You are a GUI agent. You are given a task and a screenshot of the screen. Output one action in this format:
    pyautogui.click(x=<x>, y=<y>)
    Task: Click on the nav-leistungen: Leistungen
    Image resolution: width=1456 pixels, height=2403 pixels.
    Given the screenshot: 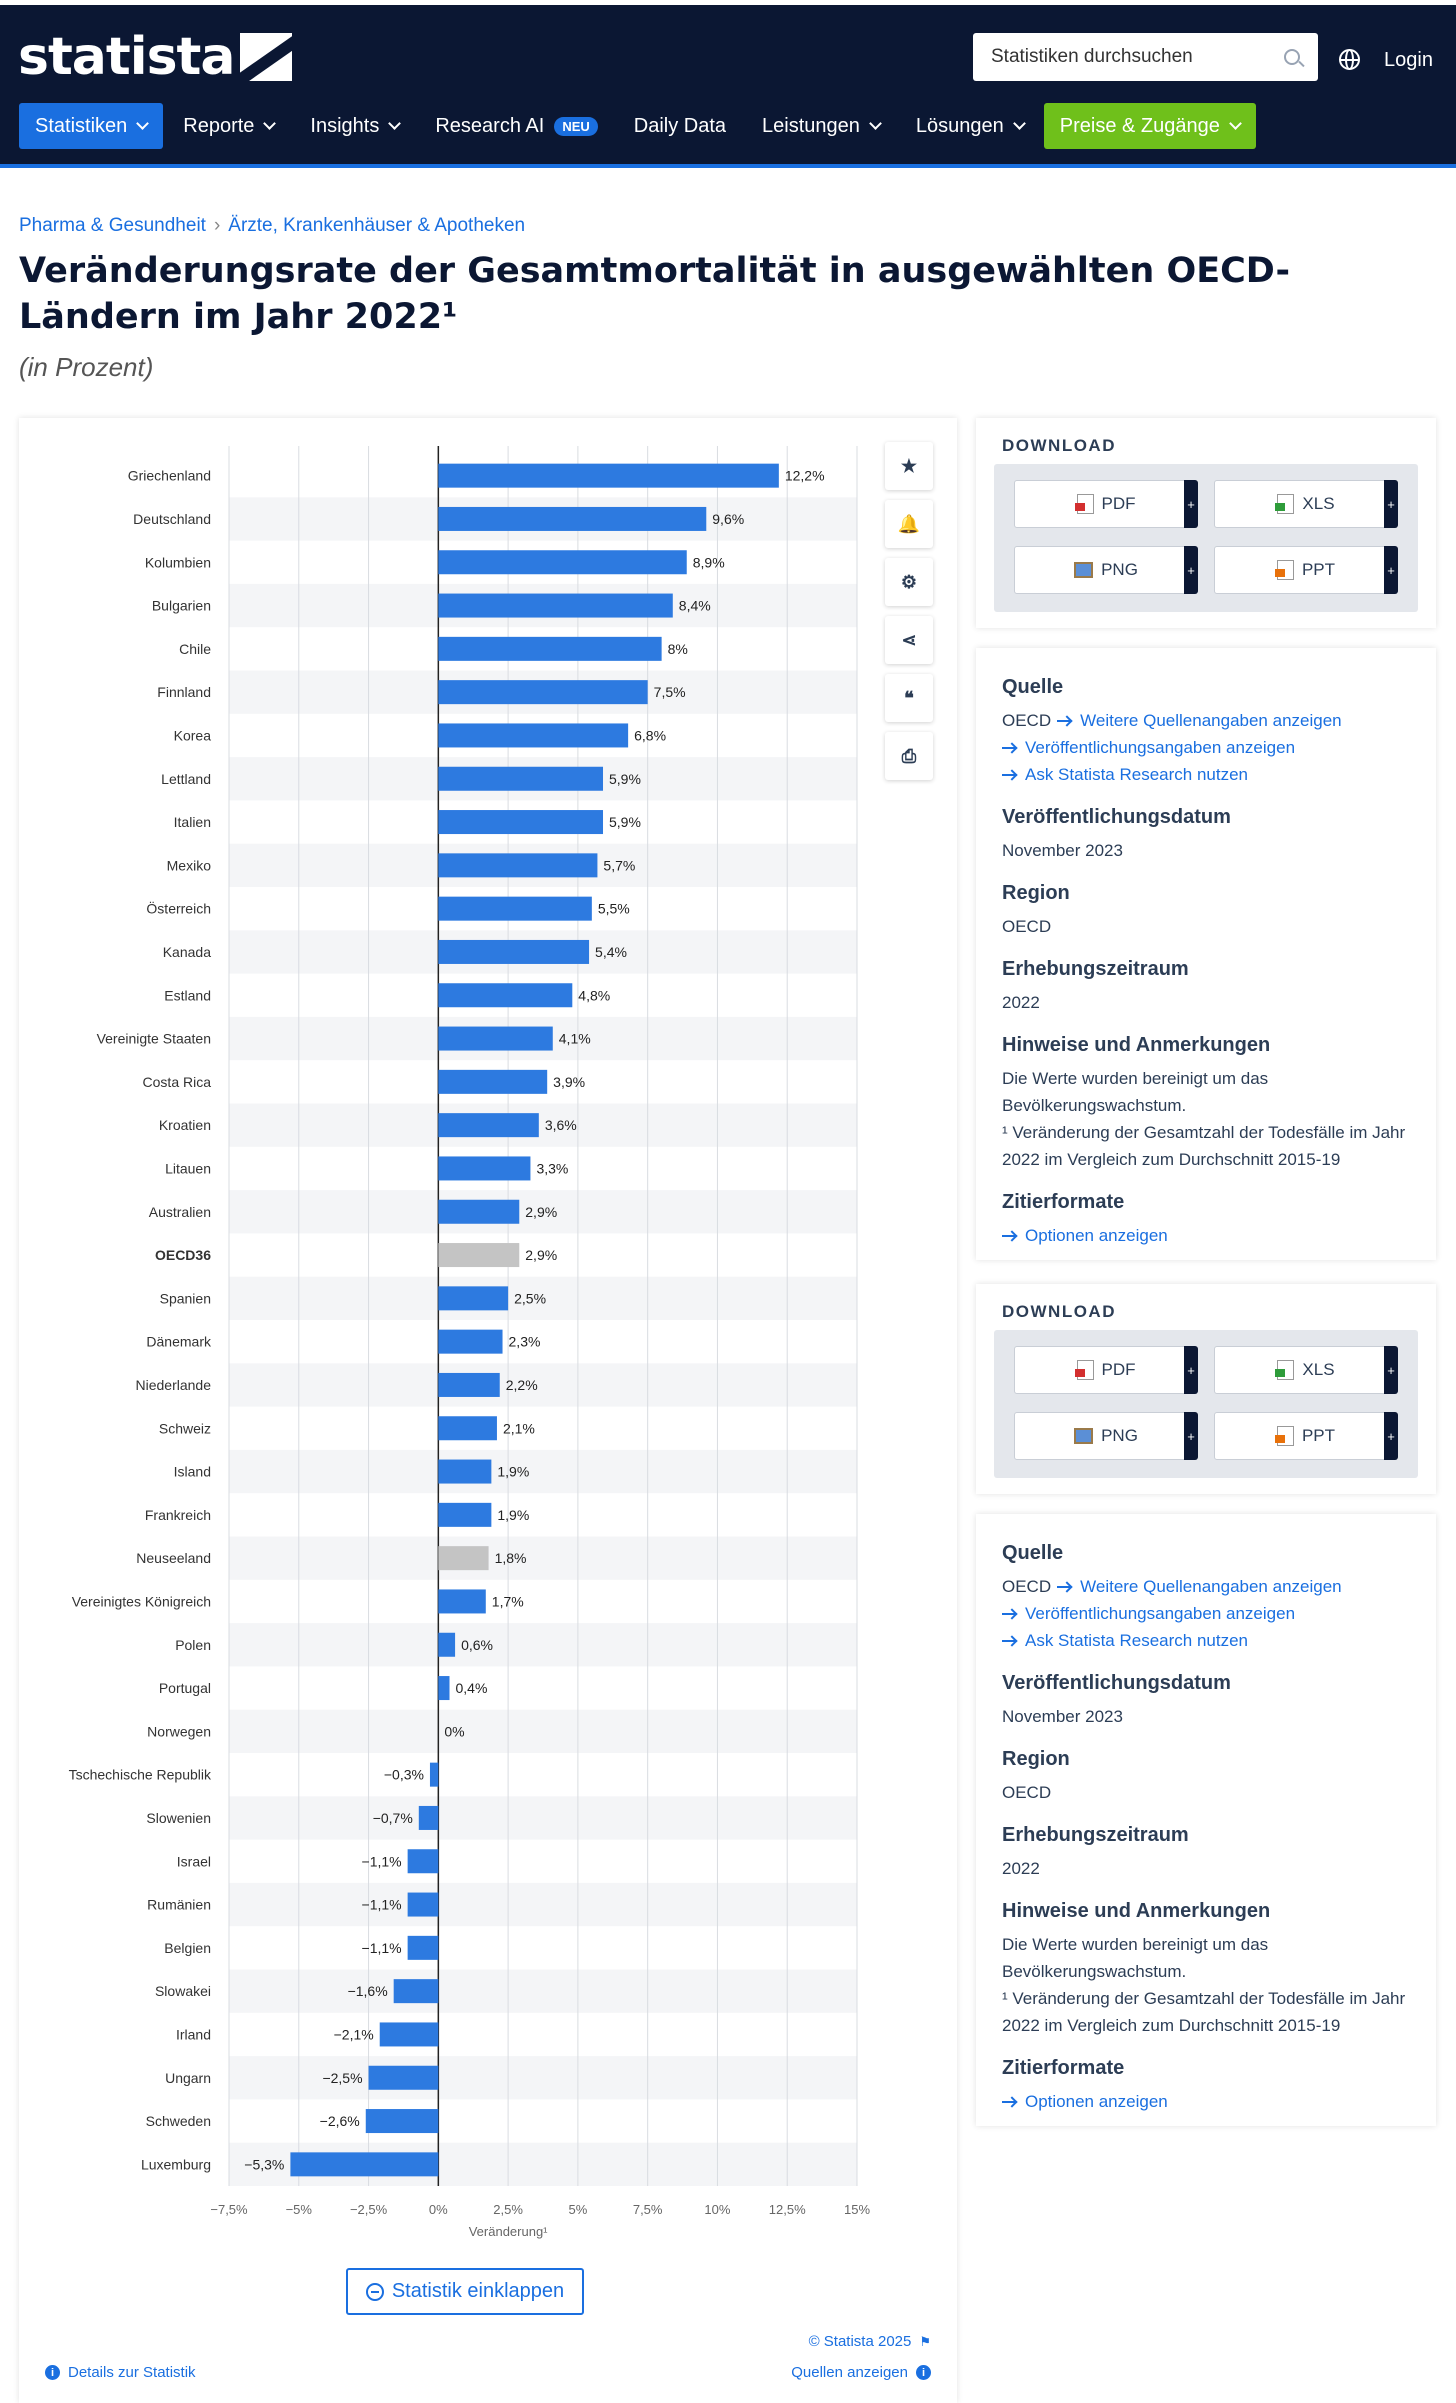 What is the action you would take?
    pyautogui.click(x=821, y=126)
    